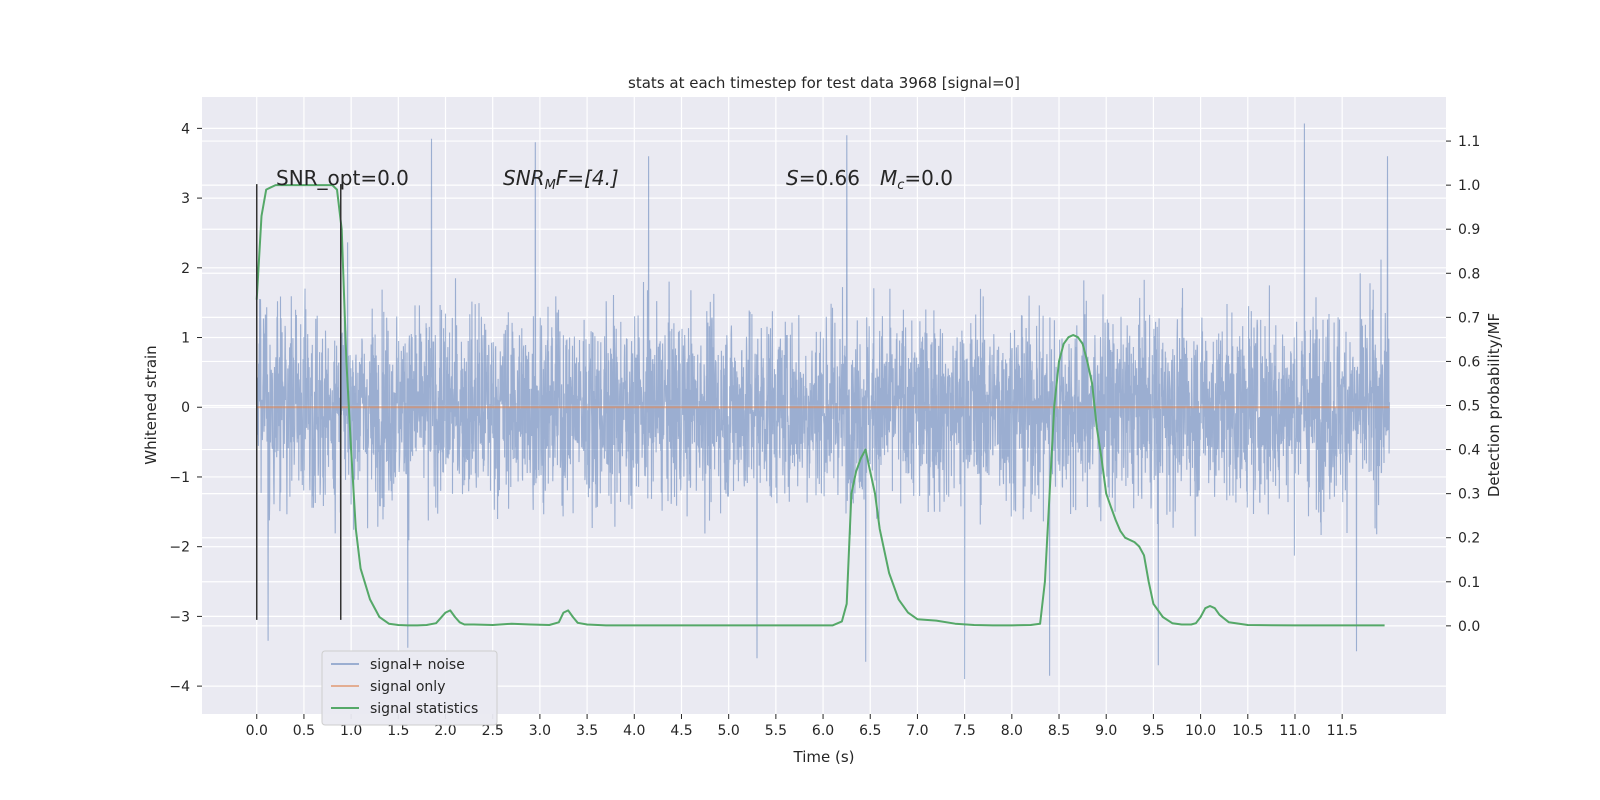 This screenshot has width=1600, height=800. What do you see at coordinates (257, 731) in the screenshot?
I see `x-tick-label: 0.0` at bounding box center [257, 731].